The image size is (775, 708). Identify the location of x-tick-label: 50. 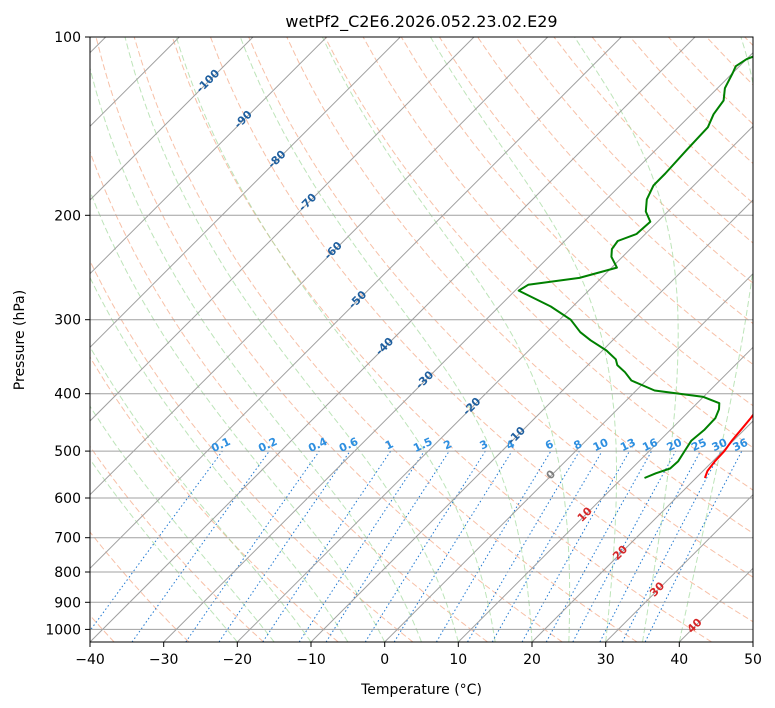
(753, 660).